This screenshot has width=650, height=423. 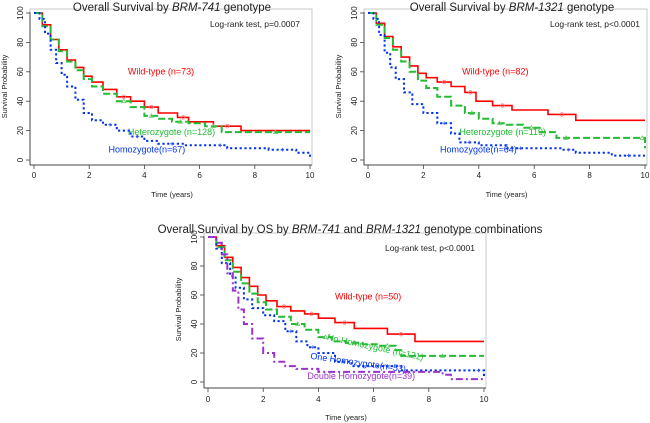 I want to click on series-label: Homozygote(n=67), so click(x=147, y=150).